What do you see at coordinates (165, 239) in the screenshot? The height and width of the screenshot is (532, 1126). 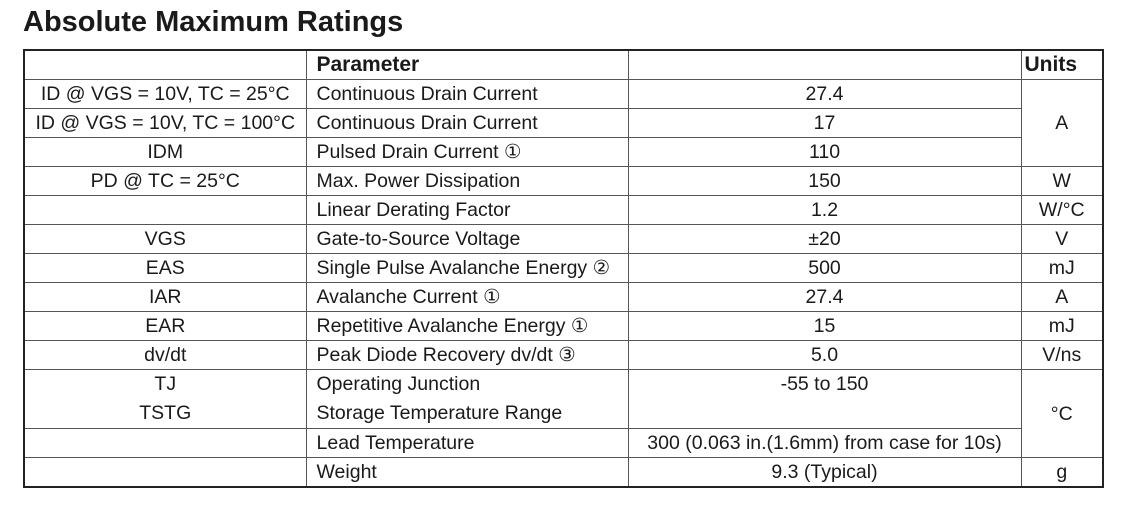 I see `symbol-cell: VGS` at bounding box center [165, 239].